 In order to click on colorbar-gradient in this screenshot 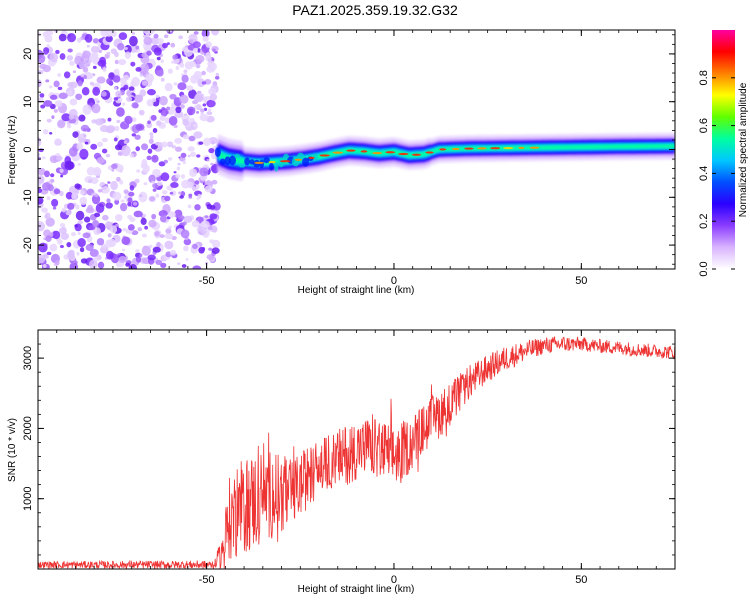, I will do `click(723, 149)`.